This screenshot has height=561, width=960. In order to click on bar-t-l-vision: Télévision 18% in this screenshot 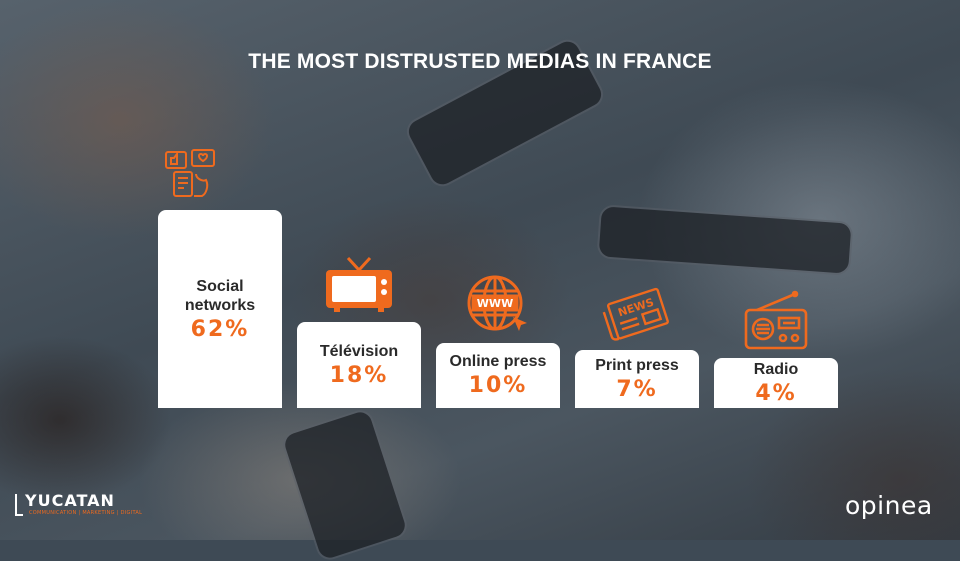, I will do `click(359, 365)`.